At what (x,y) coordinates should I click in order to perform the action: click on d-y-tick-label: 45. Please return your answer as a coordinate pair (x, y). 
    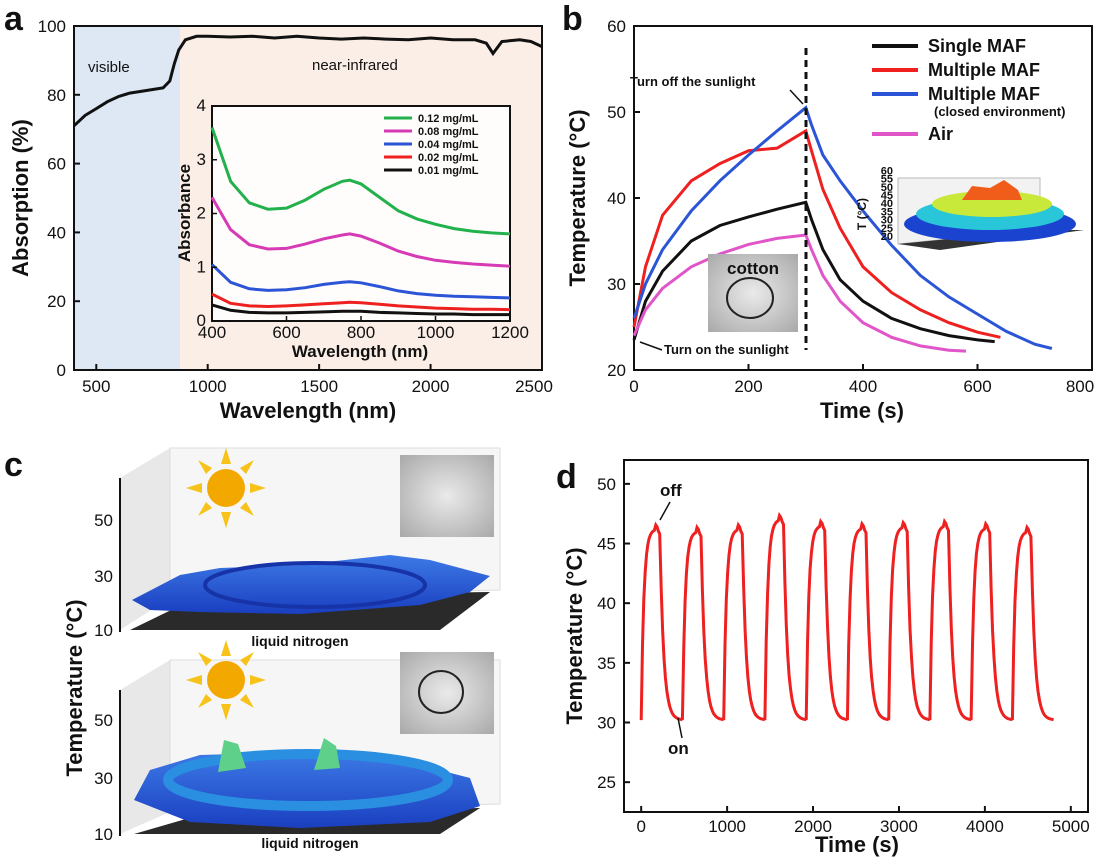
    Looking at the image, I should click on (606, 544).